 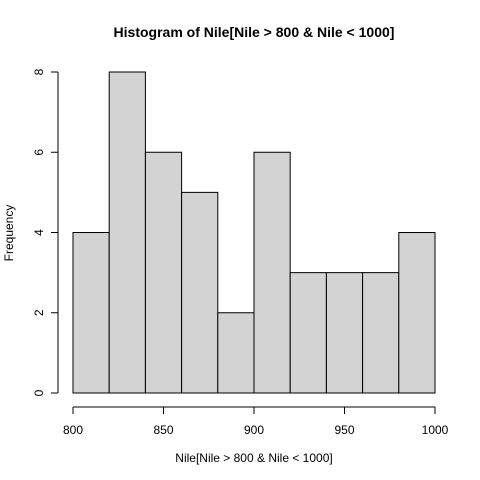 What do you see at coordinates (435, 430) in the screenshot?
I see `x-tick-label-4: 1000` at bounding box center [435, 430].